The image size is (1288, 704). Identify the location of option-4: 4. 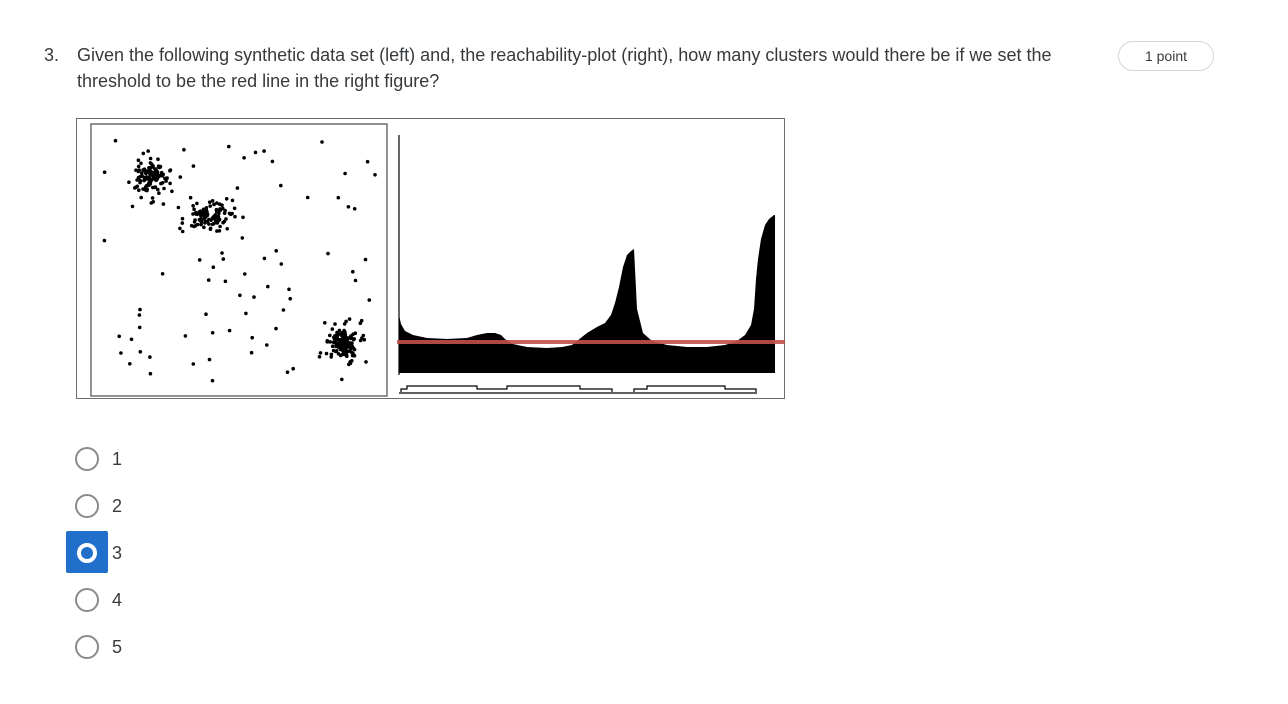
(216, 600).